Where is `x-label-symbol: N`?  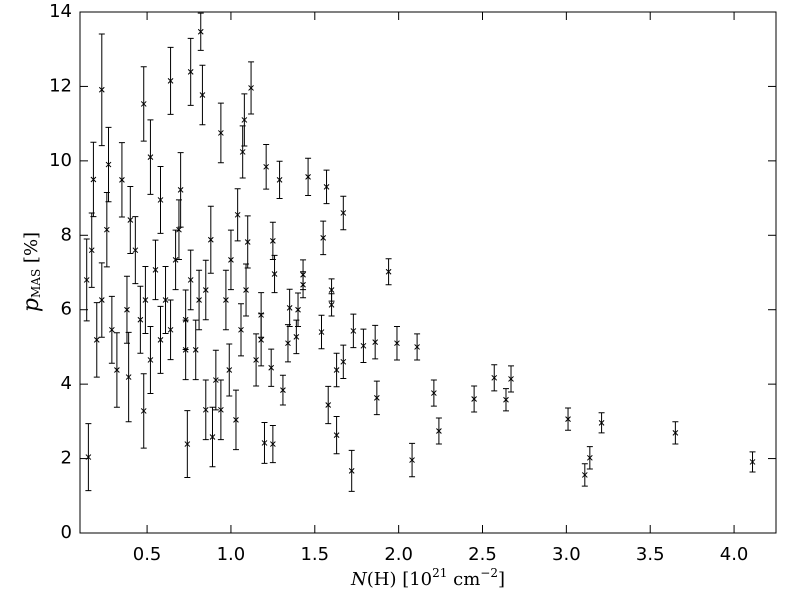 x-label-symbol: N is located at coordinates (359, 579).